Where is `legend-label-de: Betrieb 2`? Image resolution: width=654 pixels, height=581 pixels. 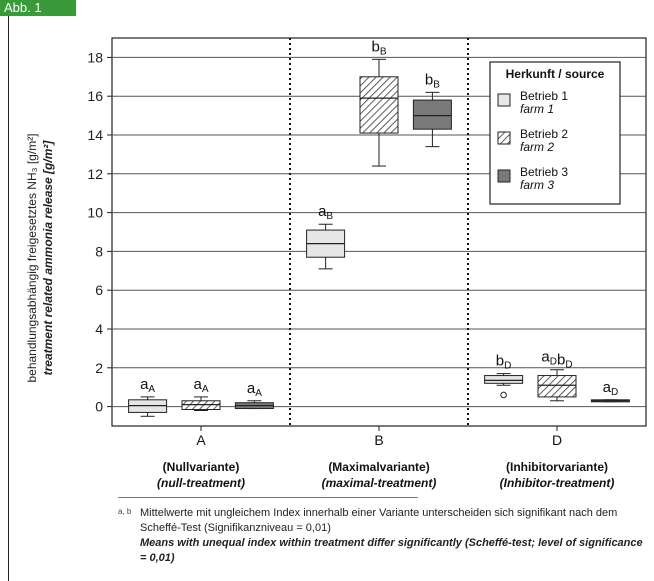
legend-label-de: Betrieb 2 is located at coordinates (544, 134).